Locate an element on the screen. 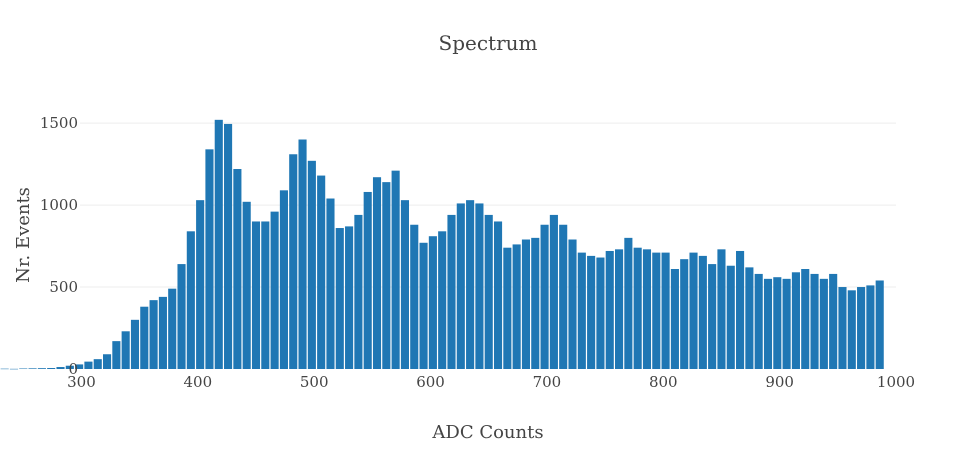 This screenshot has height=450, width=977. y-axis-title: Nr. Events is located at coordinates (23, 235).